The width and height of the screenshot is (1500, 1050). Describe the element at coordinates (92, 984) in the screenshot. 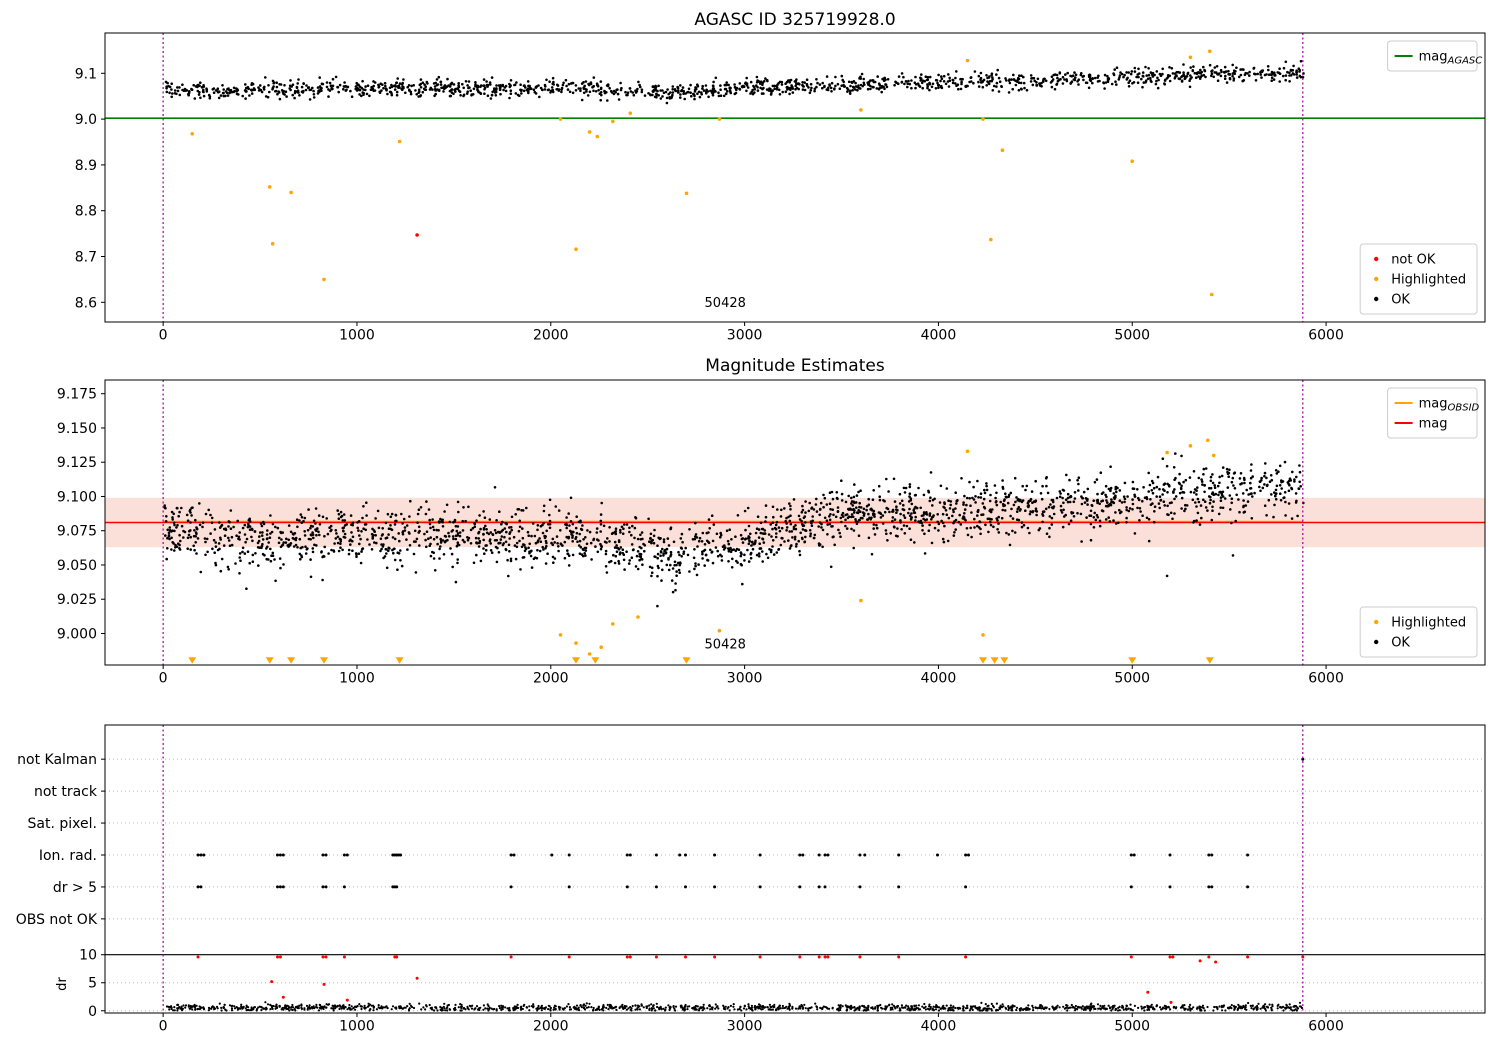

I see `y-tick-label: 5` at that location.